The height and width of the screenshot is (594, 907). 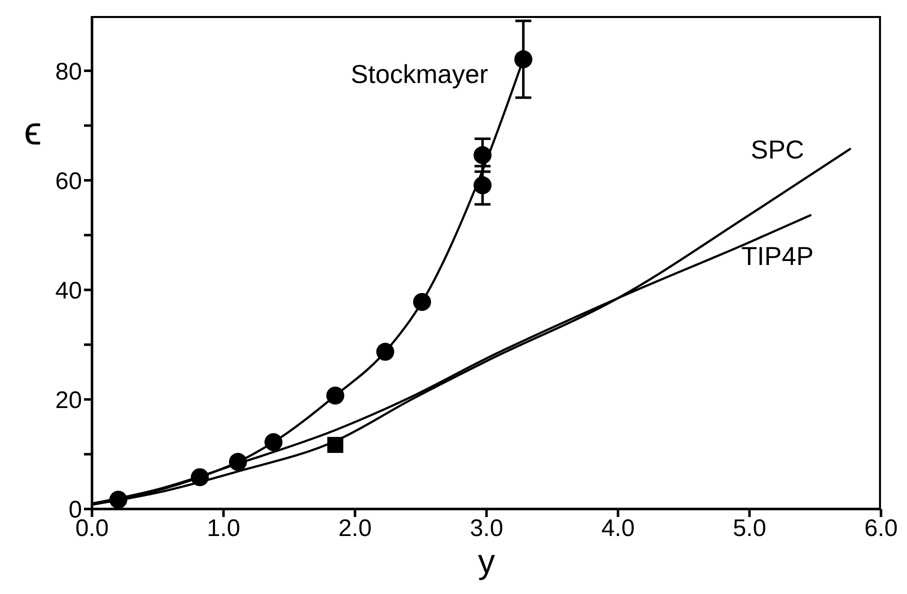 I want to click on y-tick-label: 60, so click(x=68, y=181).